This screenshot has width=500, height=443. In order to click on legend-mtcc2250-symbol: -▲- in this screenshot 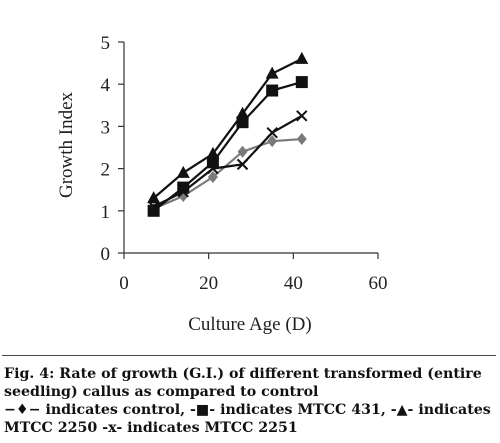, I will do `click(402, 410)`.